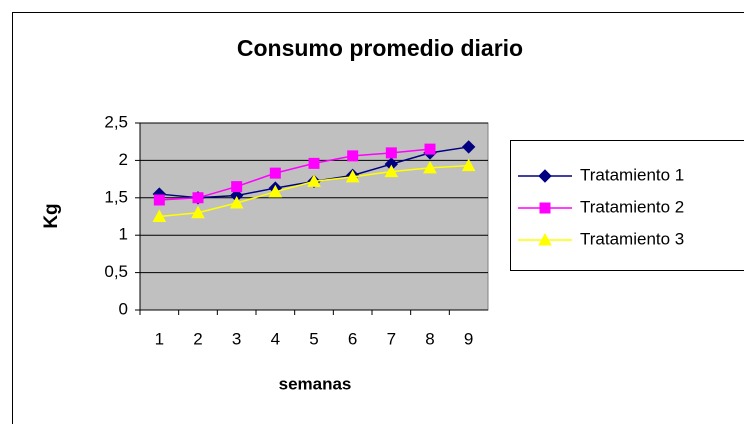  I want to click on x-tick-label: 2, so click(197, 338).